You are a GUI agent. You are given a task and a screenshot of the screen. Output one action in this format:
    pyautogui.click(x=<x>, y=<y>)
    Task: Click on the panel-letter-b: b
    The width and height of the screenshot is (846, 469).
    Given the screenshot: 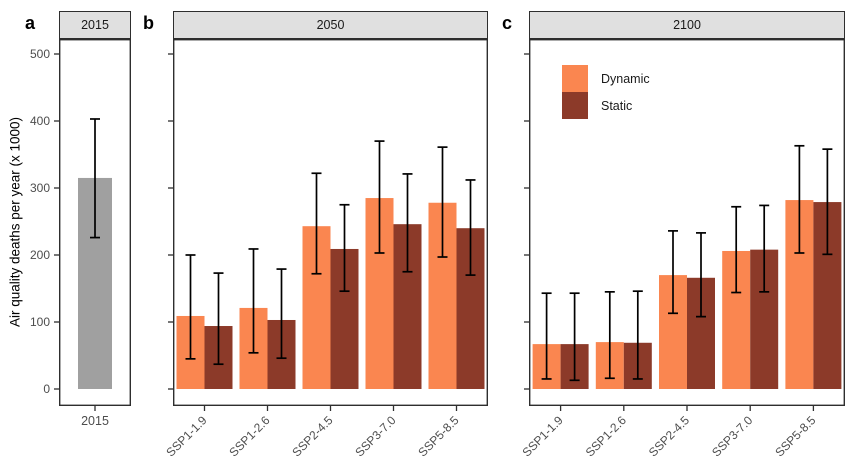 What is the action you would take?
    pyautogui.click(x=148, y=23)
    